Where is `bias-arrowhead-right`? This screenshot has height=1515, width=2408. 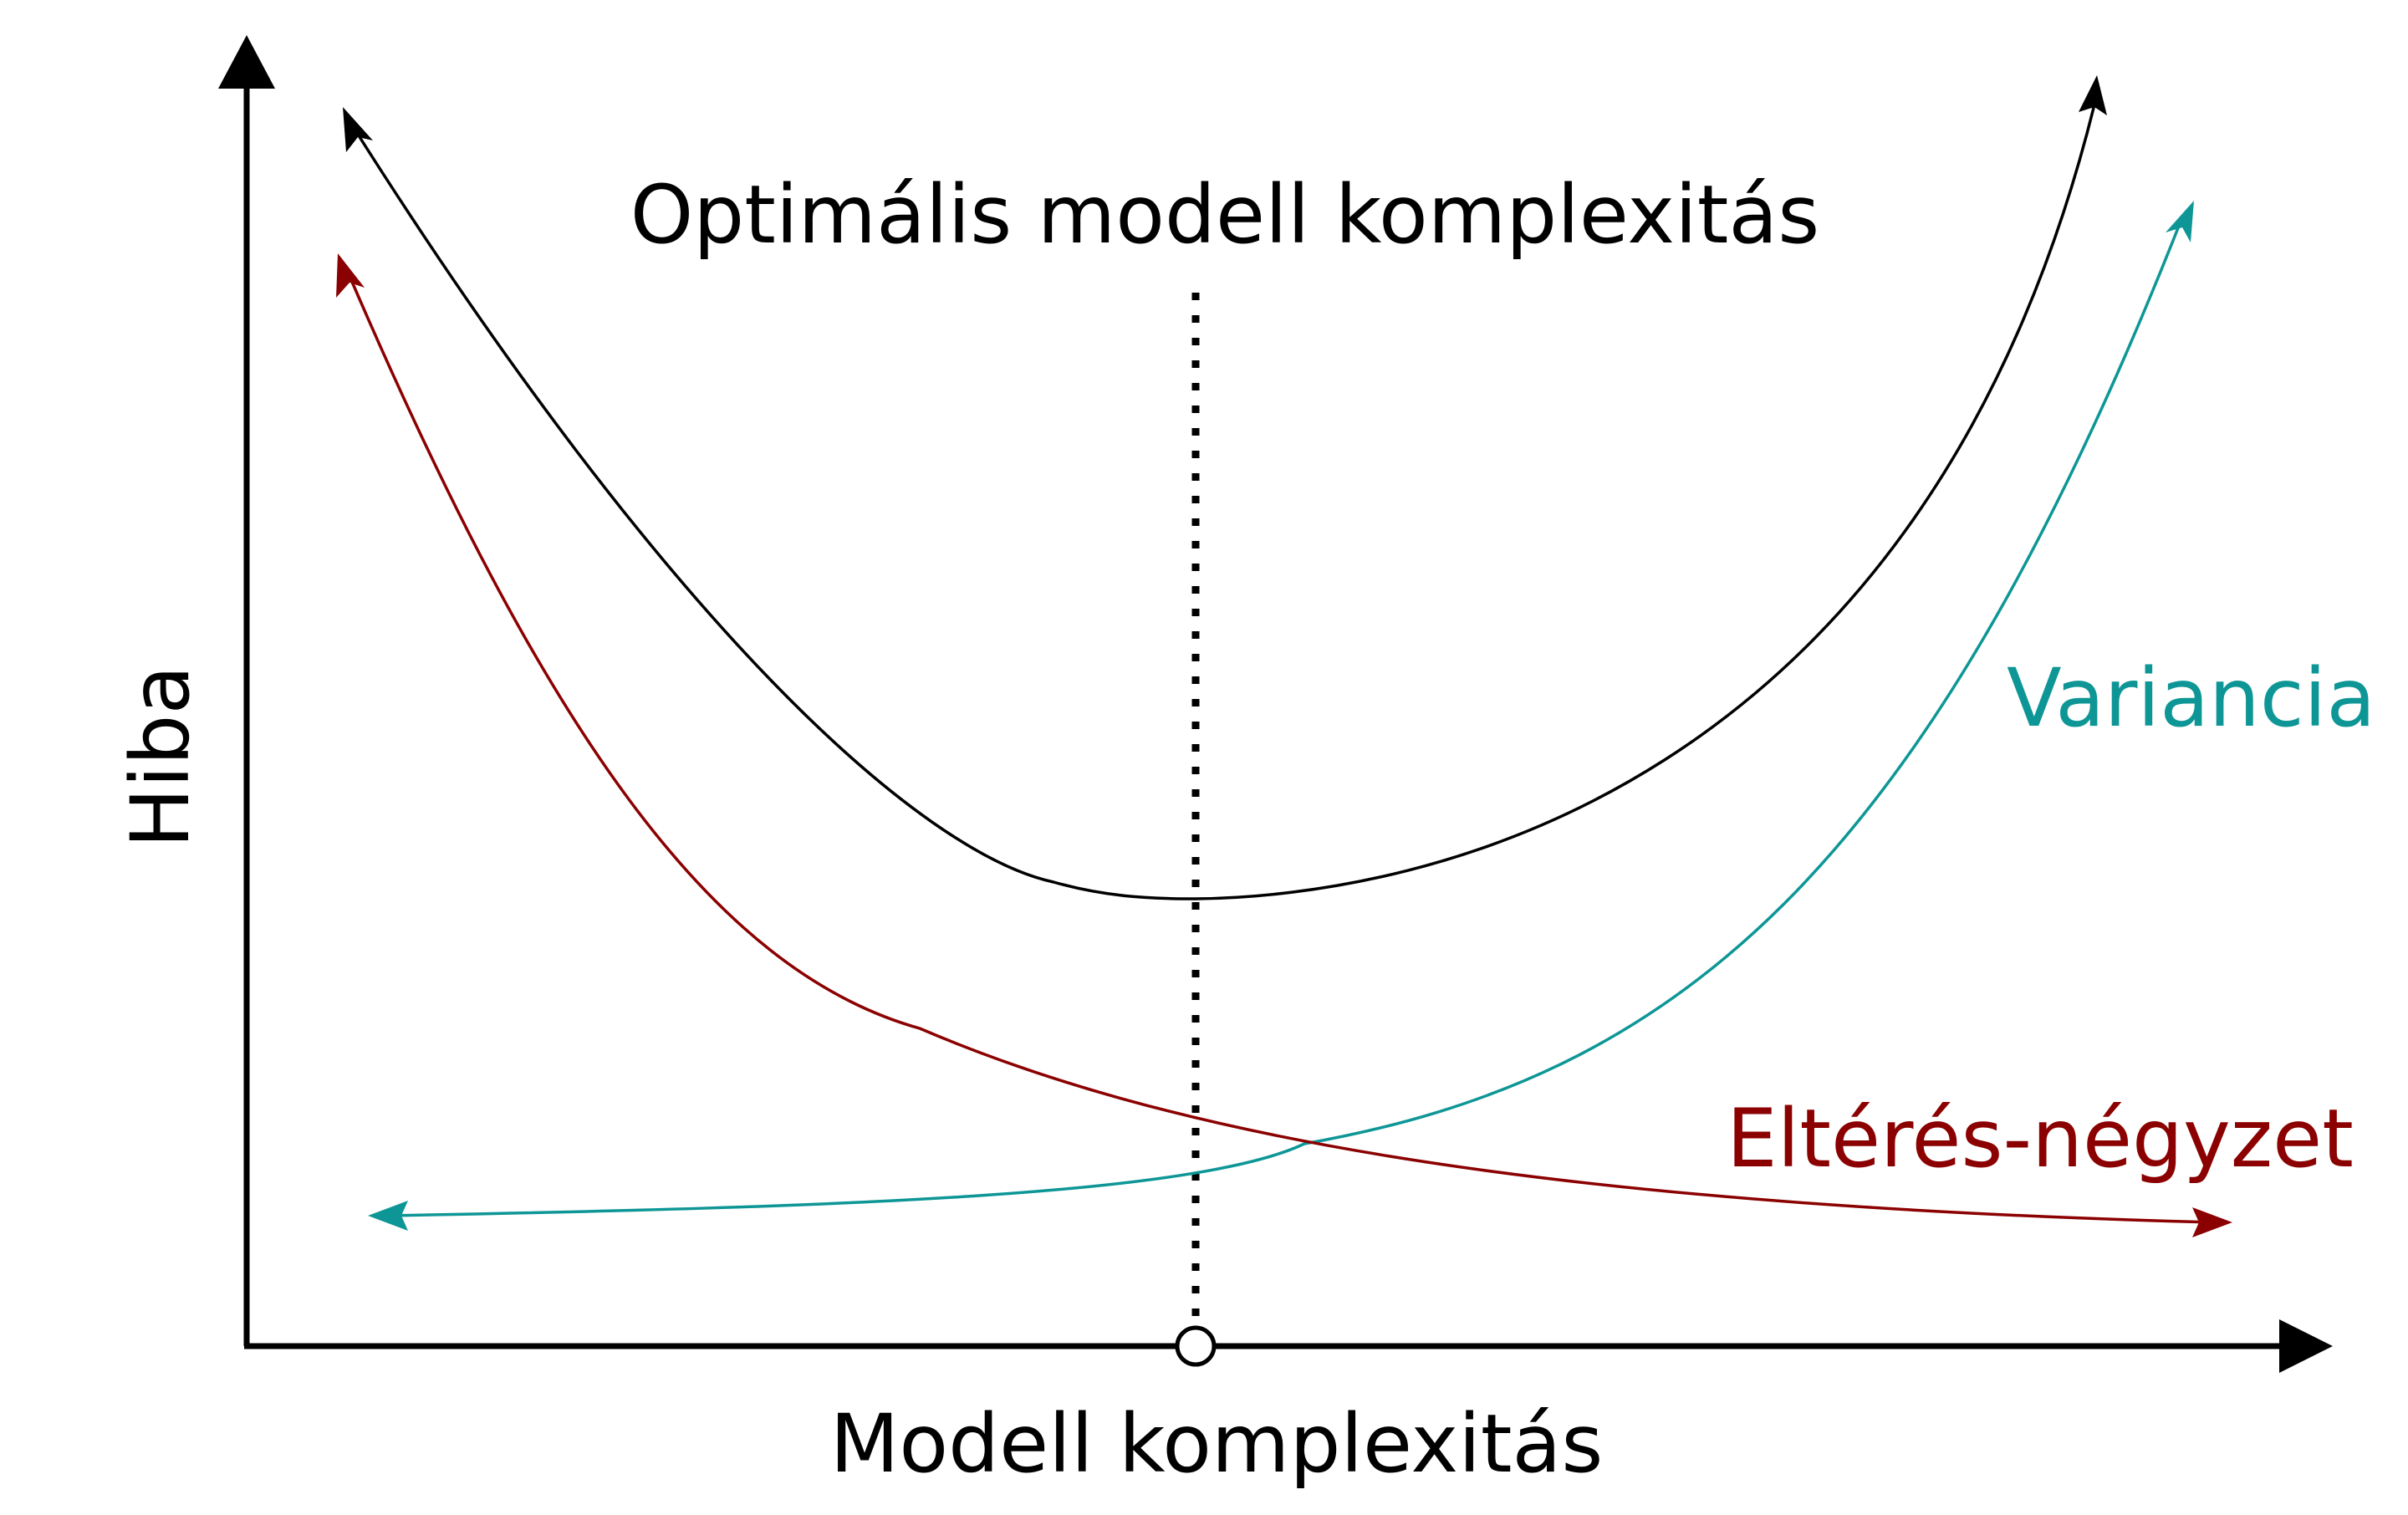 bias-arrowhead-right is located at coordinates (2212, 1222).